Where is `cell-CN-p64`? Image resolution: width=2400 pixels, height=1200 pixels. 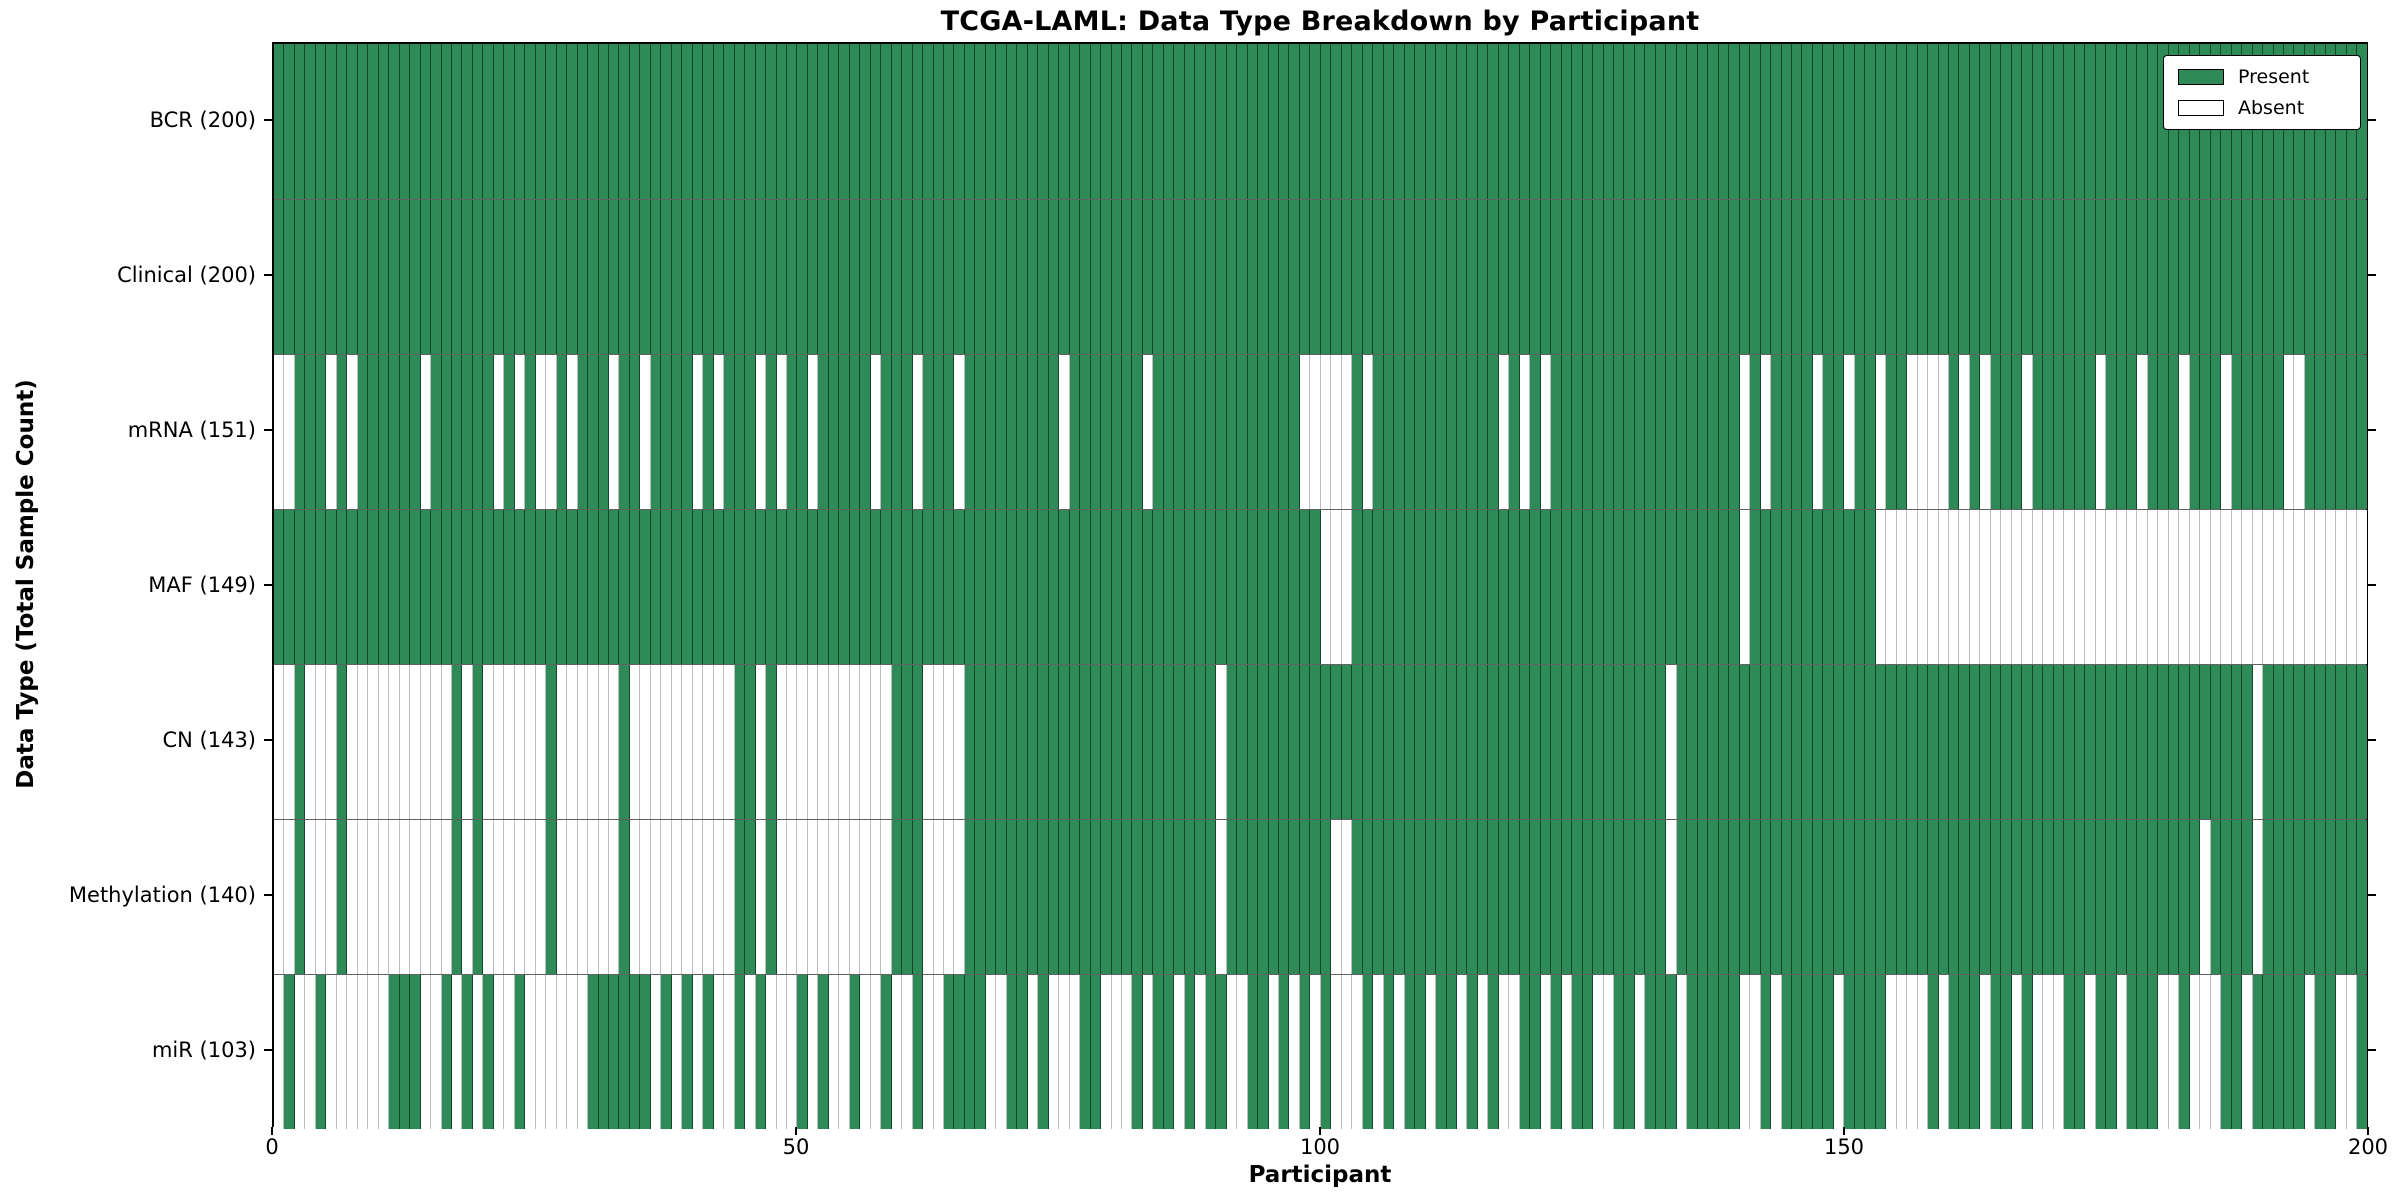 cell-CN-p64 is located at coordinates (949, 742).